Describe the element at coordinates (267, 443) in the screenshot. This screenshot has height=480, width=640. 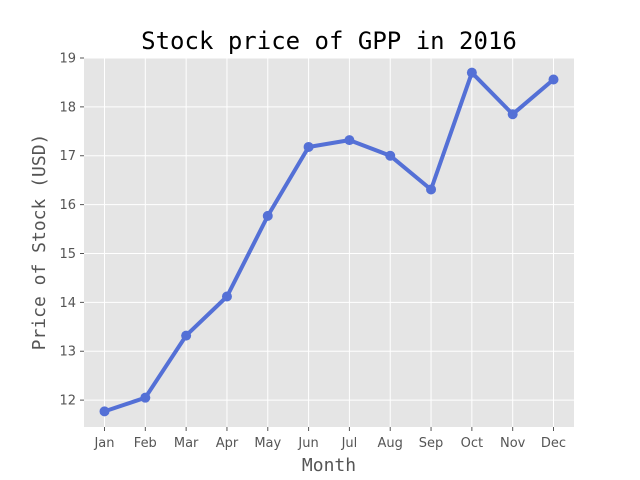
I see `x-tick-label: May` at that location.